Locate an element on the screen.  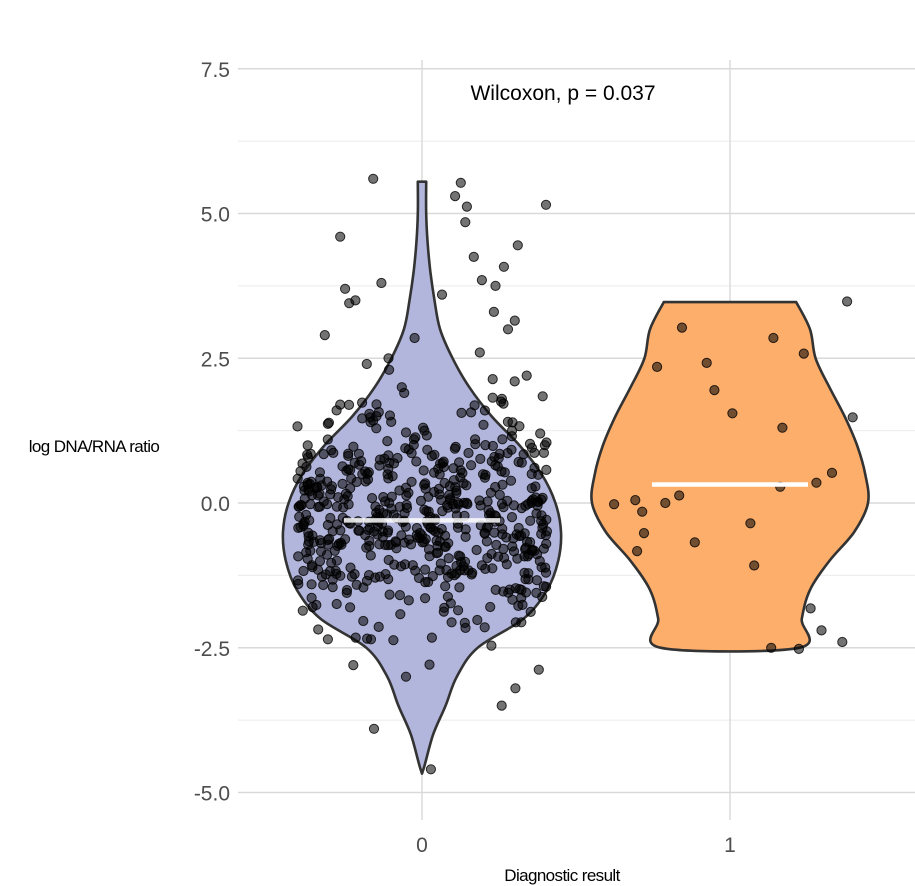
y-tick-label: 0.0 is located at coordinates (215, 504).